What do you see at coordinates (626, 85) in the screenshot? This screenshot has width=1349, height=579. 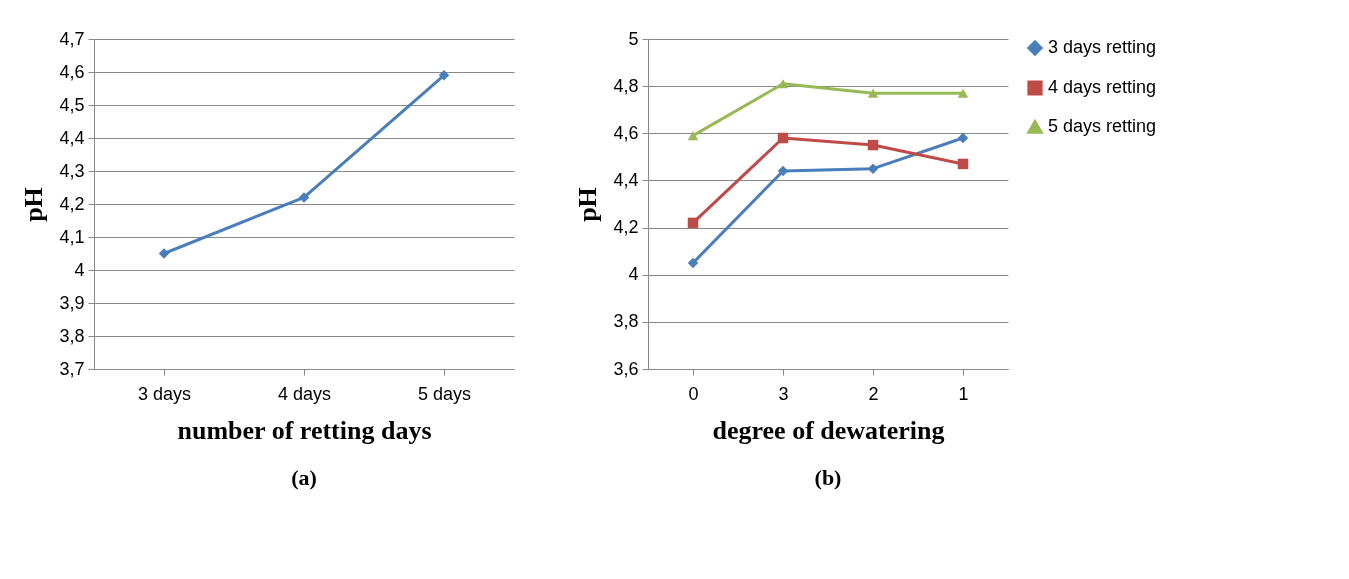 I see `y-tick-label: 4,8` at bounding box center [626, 85].